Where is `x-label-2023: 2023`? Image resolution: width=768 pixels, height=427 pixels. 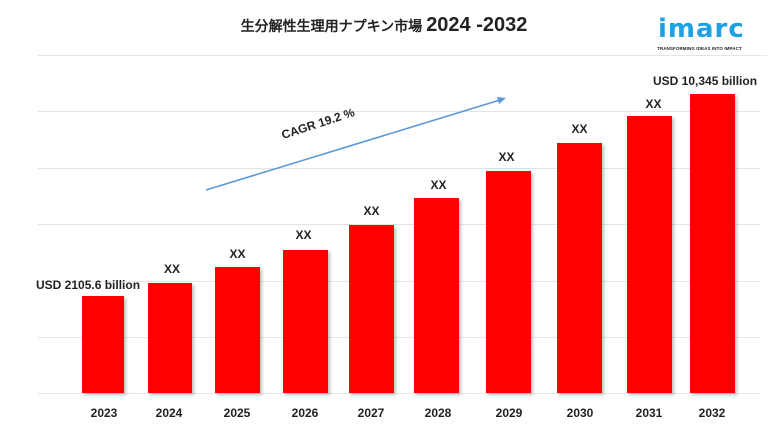
x-label-2023: 2023 is located at coordinates (104, 413).